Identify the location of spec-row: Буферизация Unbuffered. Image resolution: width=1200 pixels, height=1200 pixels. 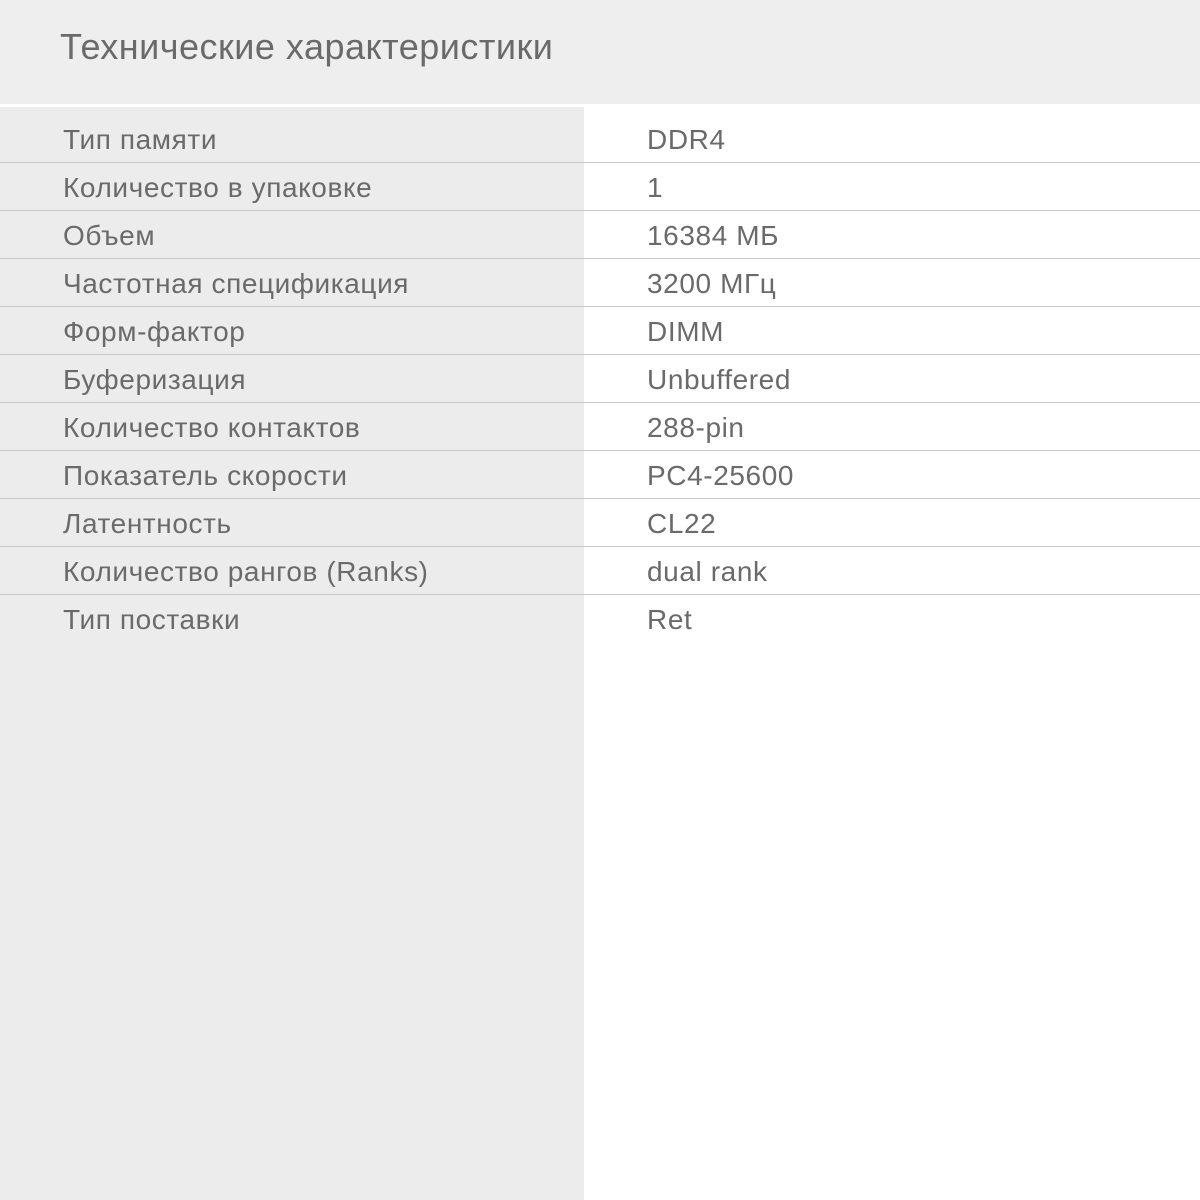
(600, 379).